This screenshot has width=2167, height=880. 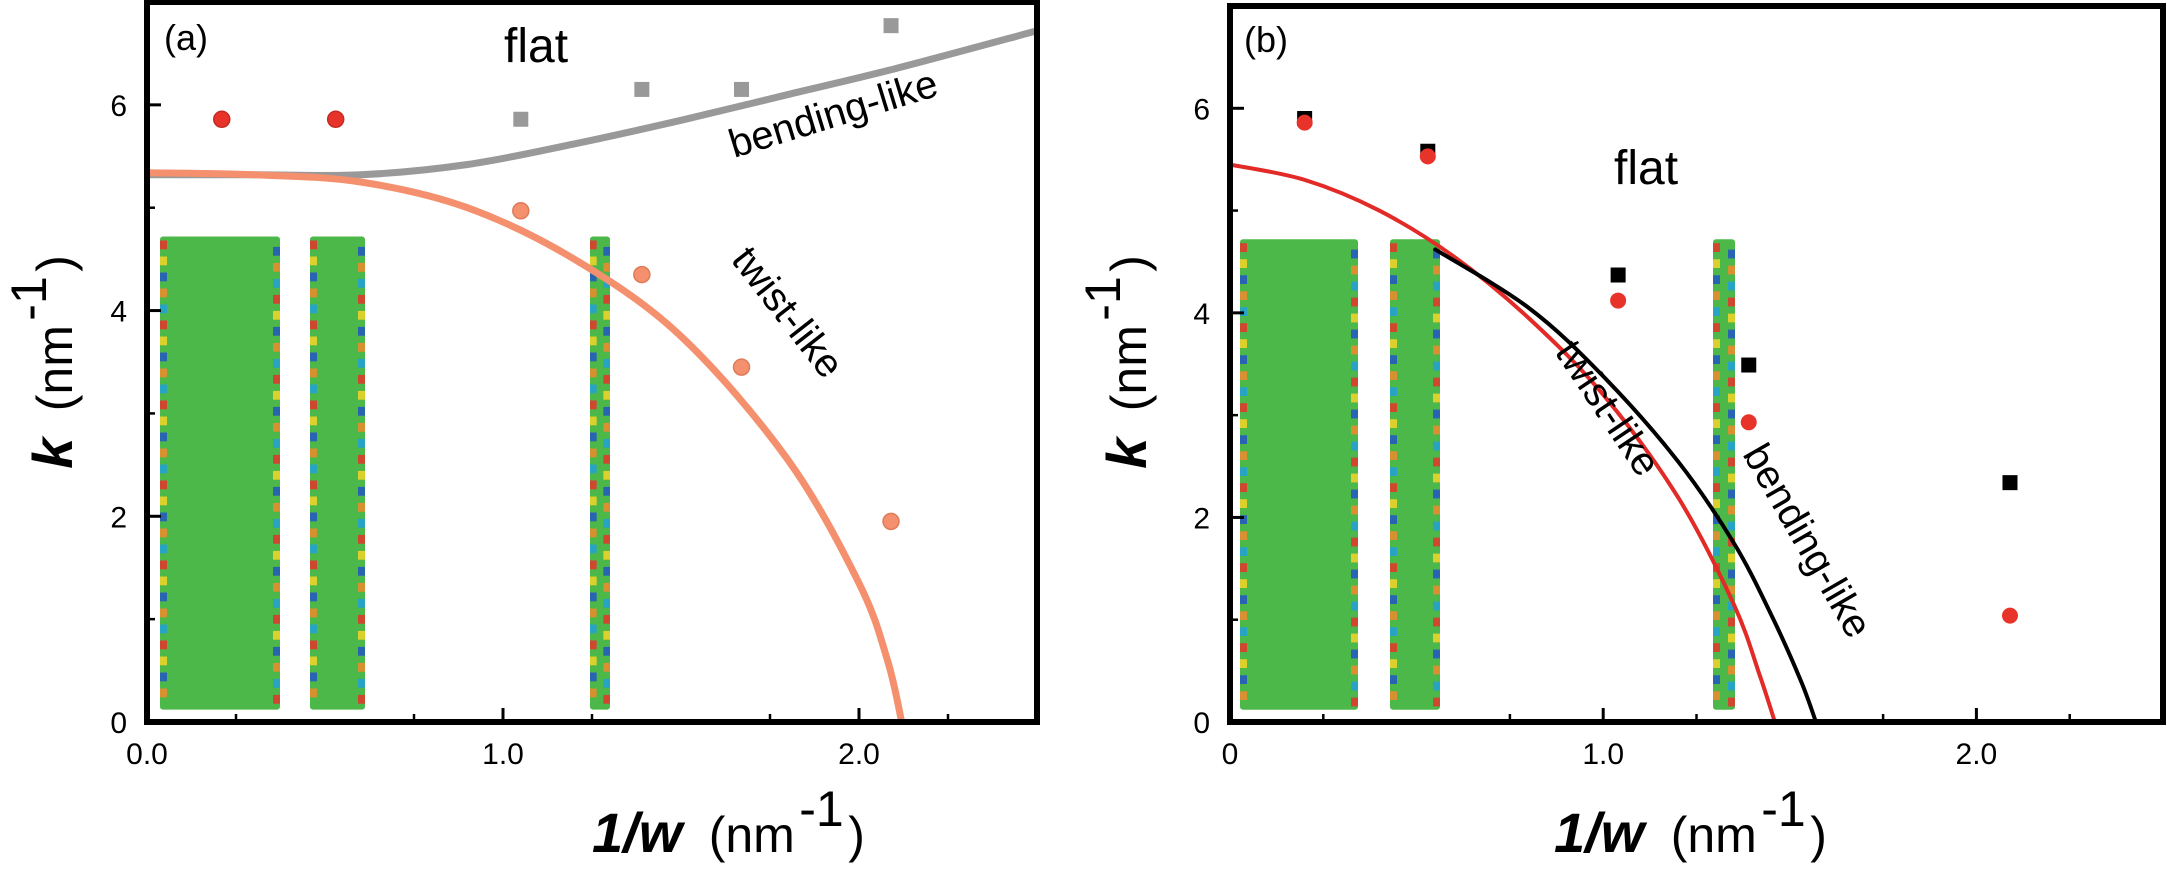 I want to click on panel-b-x-axis-title: 1/w (nm -1 ), so click(x=1690, y=822).